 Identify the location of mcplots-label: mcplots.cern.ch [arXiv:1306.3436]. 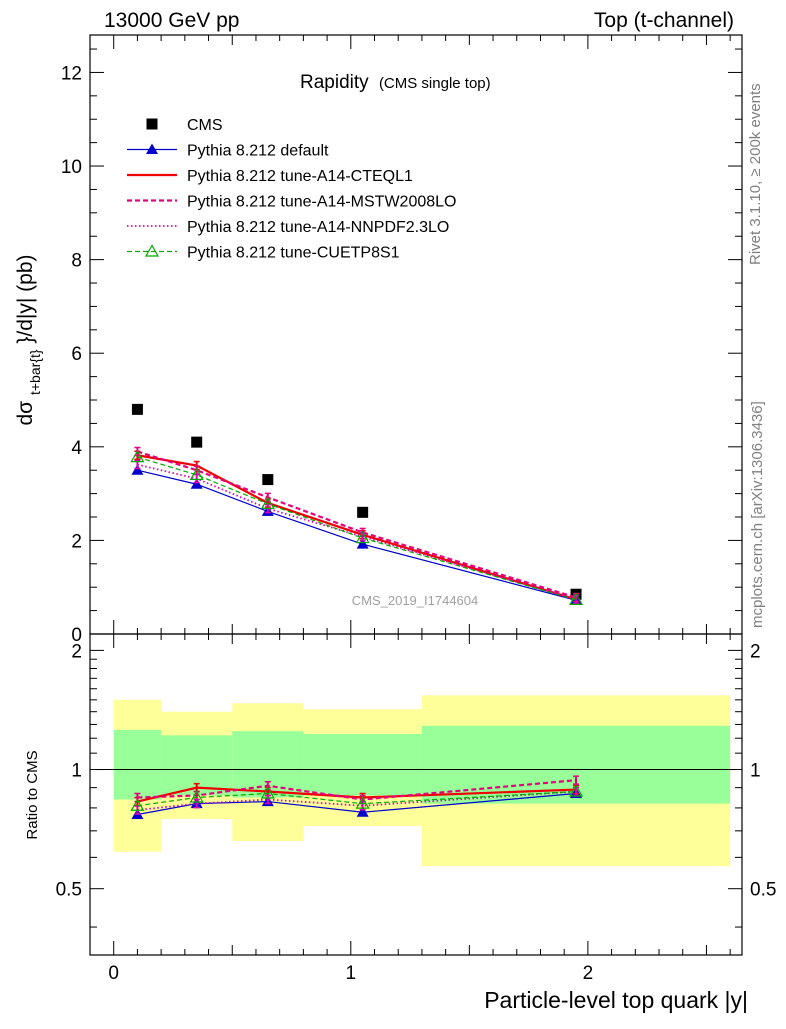
(757, 514).